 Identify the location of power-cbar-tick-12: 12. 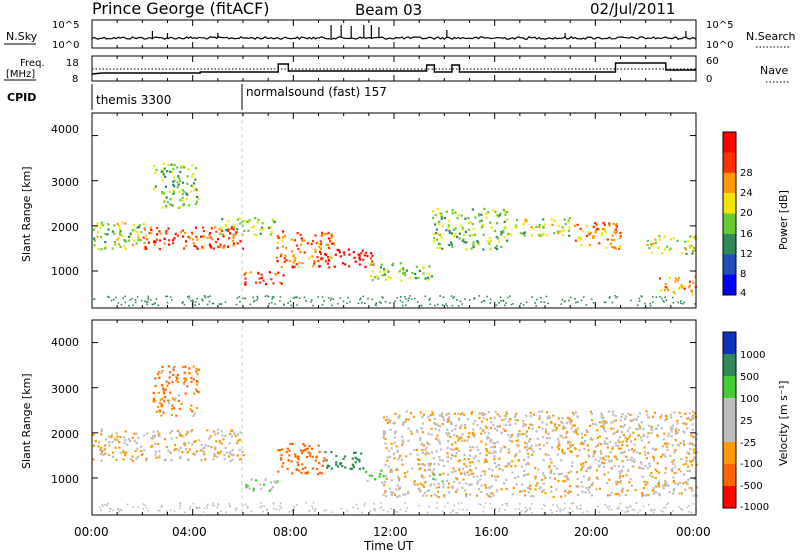
(746, 254).